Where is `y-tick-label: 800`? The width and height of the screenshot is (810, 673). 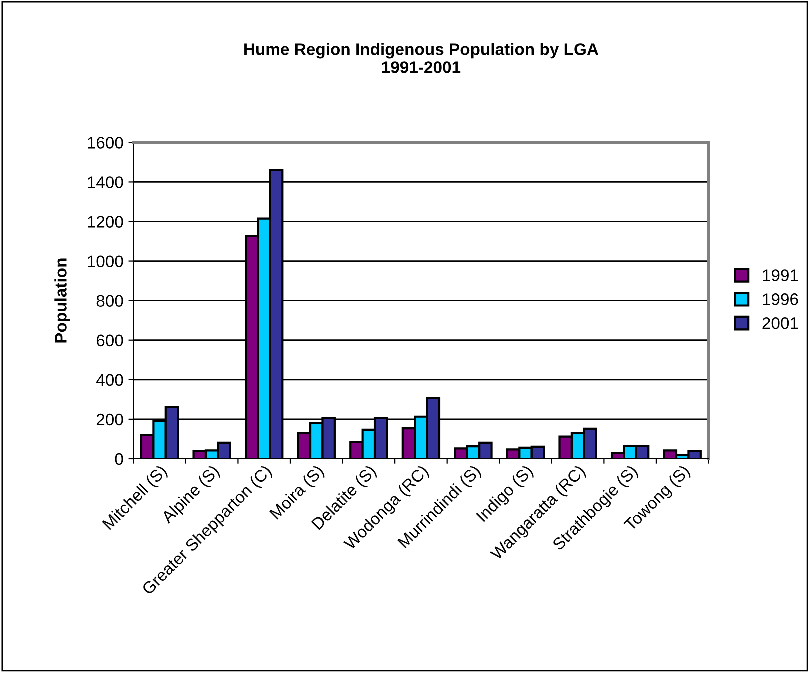
y-tick-label: 800 is located at coordinates (110, 301).